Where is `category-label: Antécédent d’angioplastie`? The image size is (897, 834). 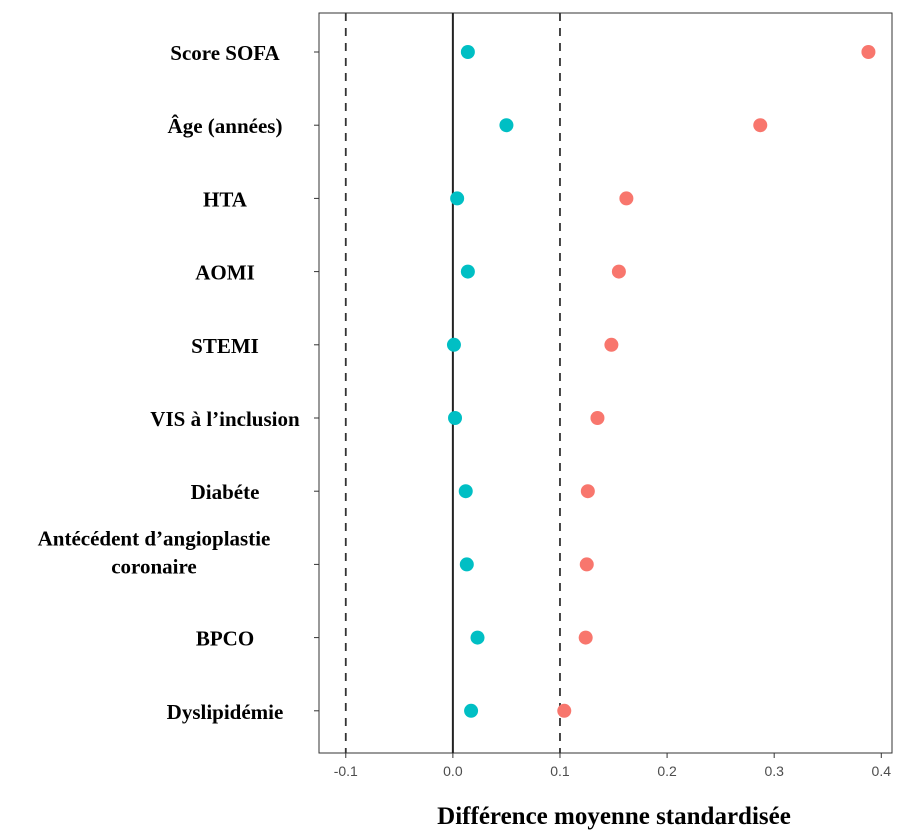 category-label: Antécédent d’angioplastie is located at coordinates (154, 538).